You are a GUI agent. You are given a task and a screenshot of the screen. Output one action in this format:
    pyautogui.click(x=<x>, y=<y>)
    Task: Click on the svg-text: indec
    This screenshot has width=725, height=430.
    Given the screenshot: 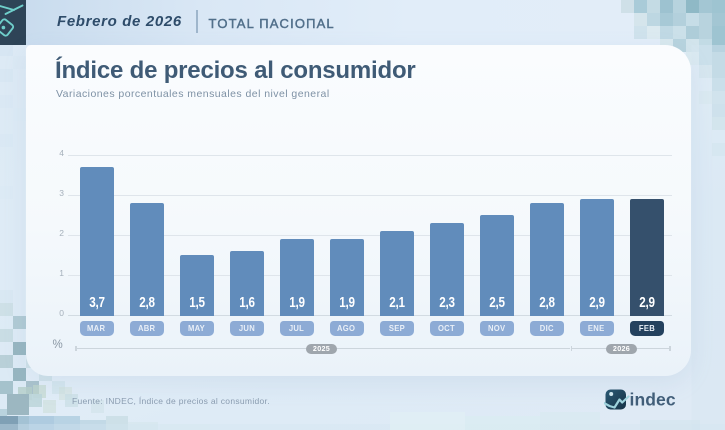 What is the action you would take?
    pyautogui.click(x=653, y=400)
    